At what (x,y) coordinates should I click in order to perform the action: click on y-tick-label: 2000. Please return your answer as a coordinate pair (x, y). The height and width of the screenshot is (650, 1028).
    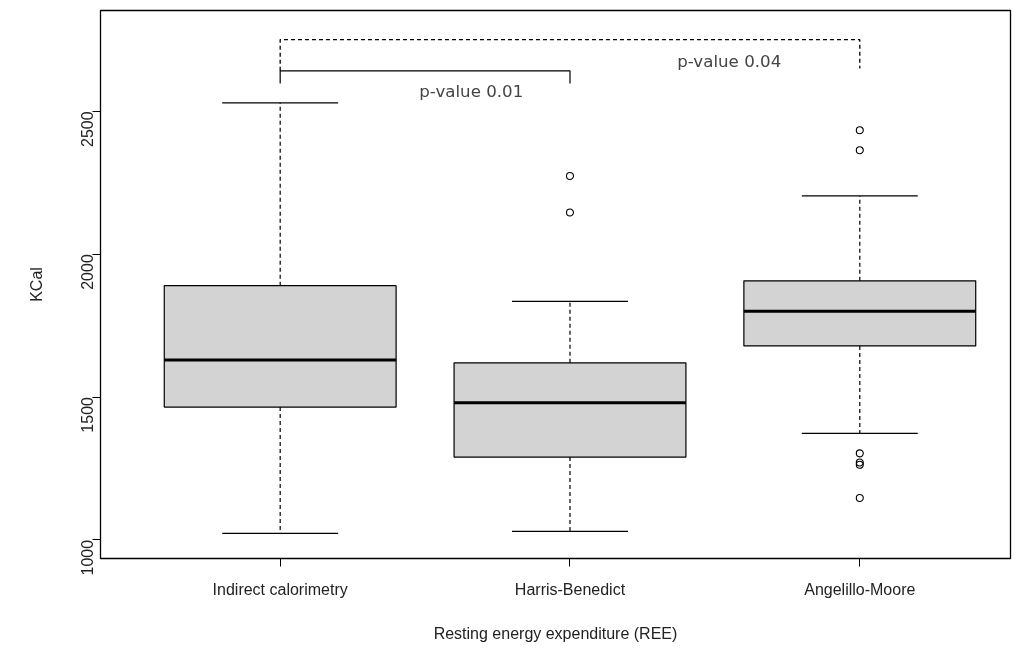
    Looking at the image, I should click on (88, 272).